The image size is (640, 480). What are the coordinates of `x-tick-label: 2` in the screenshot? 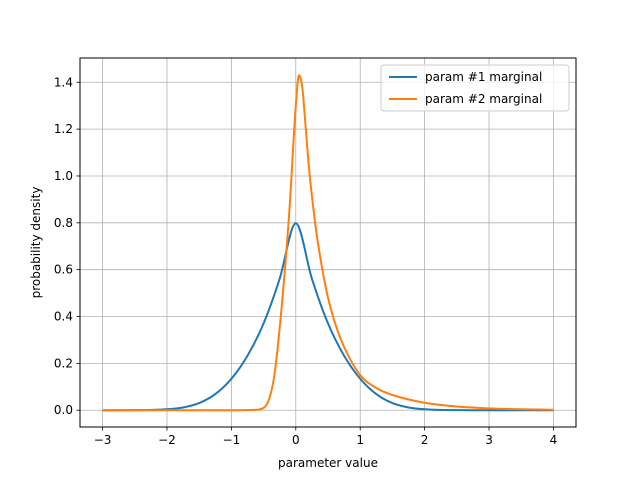 It's located at (425, 440).